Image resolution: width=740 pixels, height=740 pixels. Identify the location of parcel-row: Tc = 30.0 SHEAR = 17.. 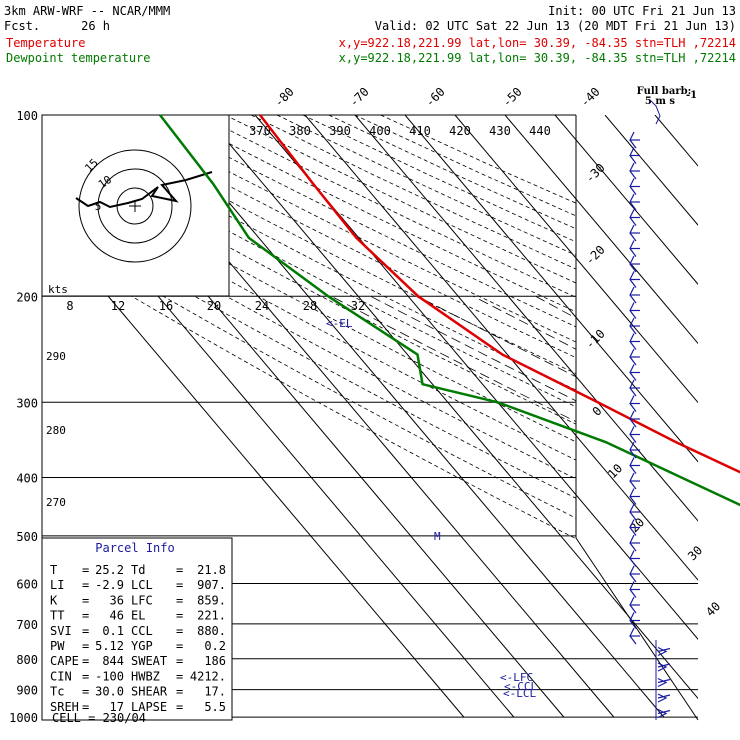
(138, 692).